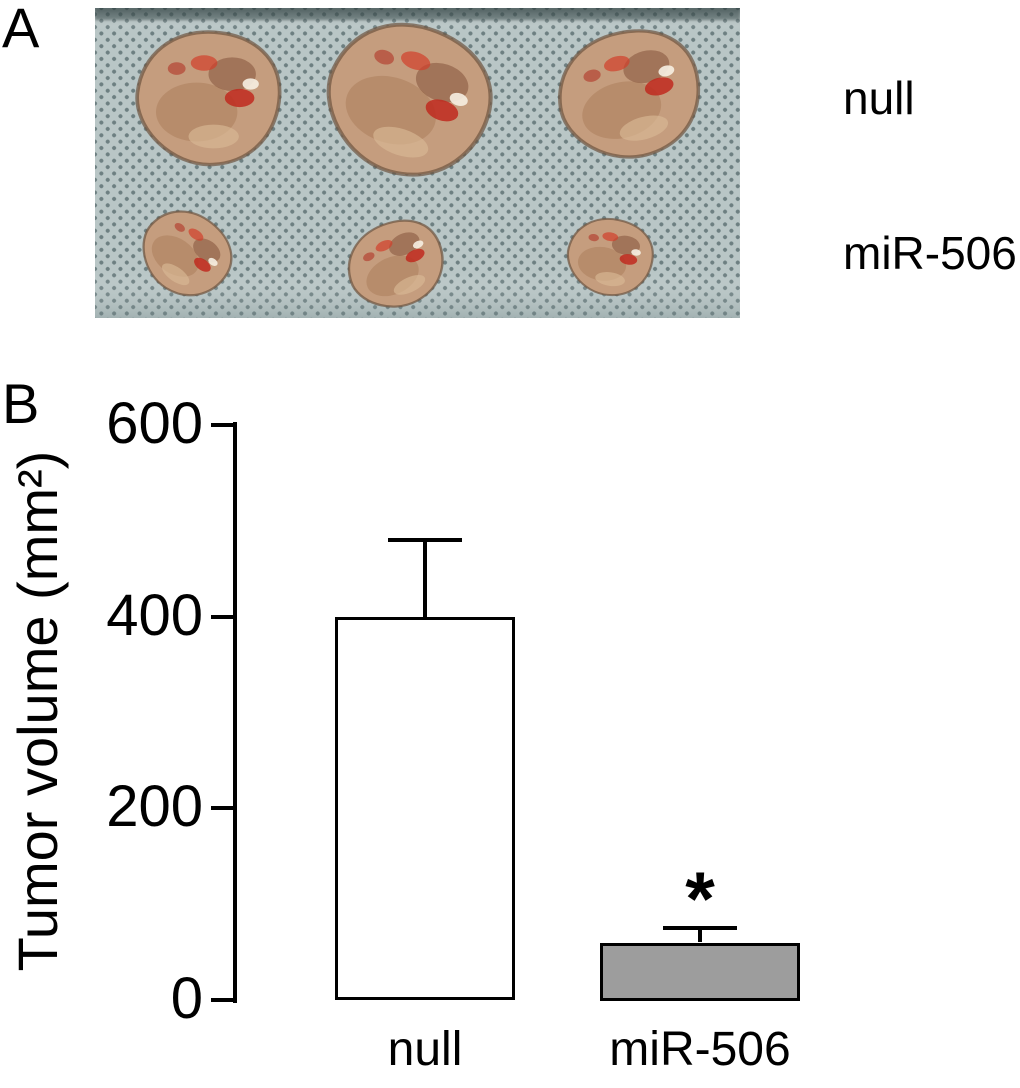 The width and height of the screenshot is (1020, 1088). I want to click on y-tick-label: 200, so click(154, 806).